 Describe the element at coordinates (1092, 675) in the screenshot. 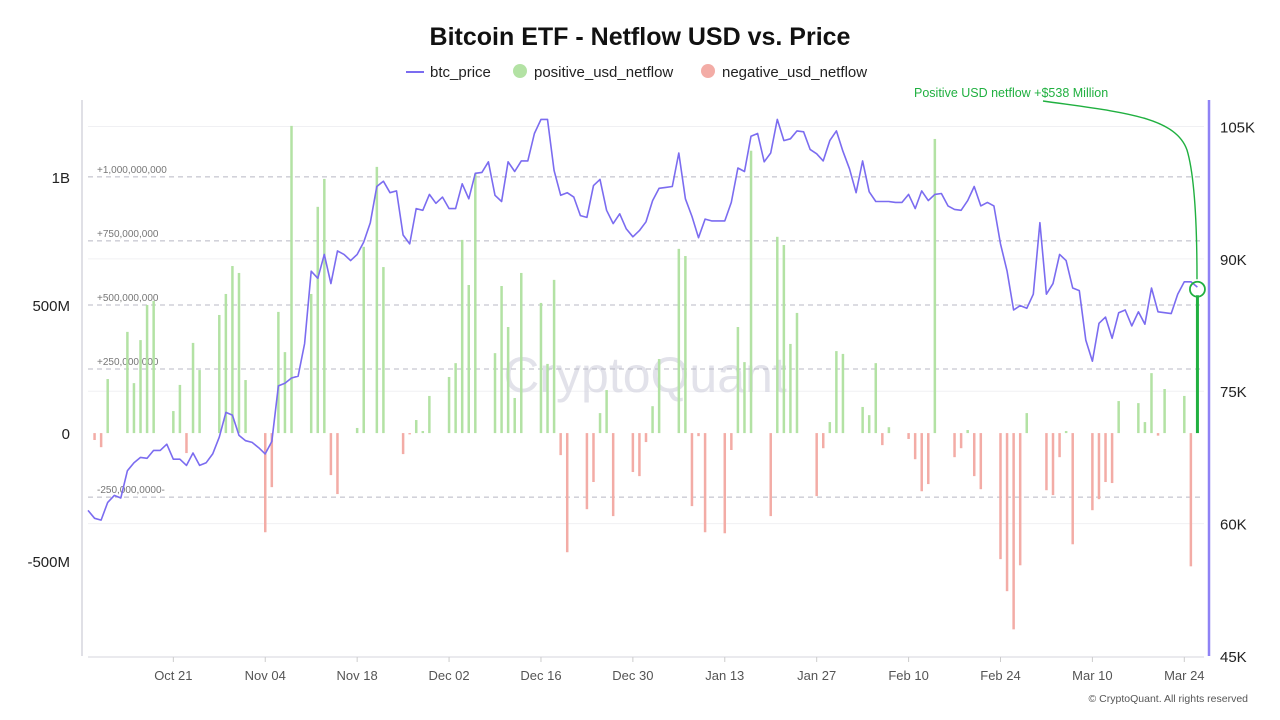

I see `x-tick-label: Mar 10` at that location.